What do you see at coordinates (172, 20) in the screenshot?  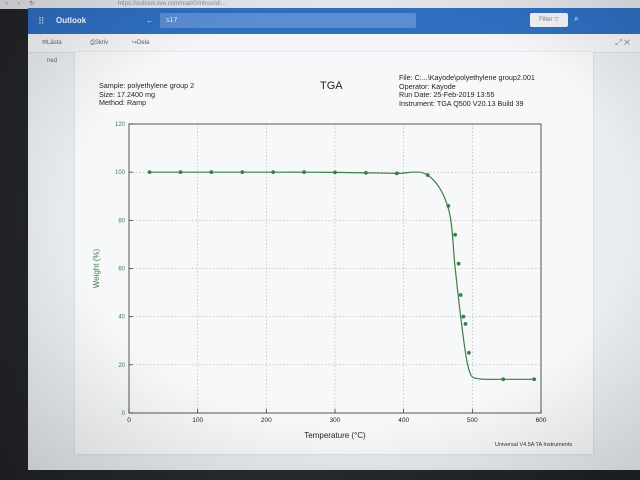 I see `search-query: s17` at bounding box center [172, 20].